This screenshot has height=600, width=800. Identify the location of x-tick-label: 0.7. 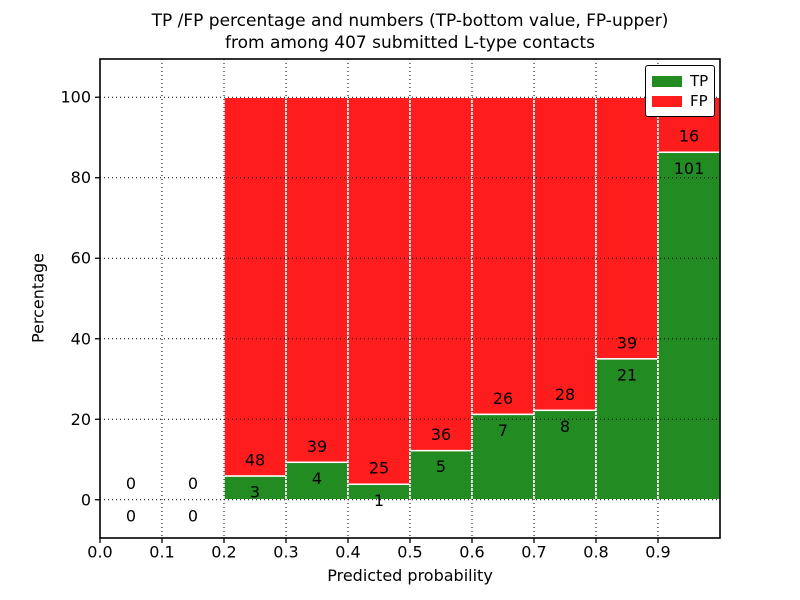
(533, 552).